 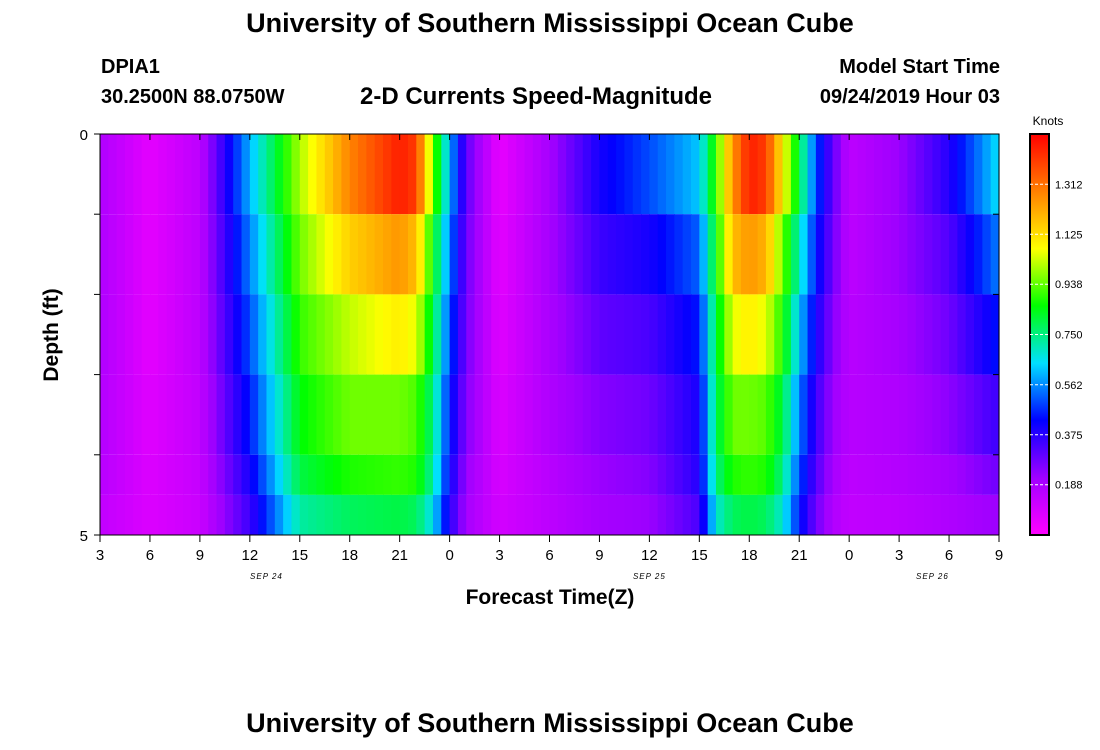 I want to click on x-tick-label: 6, so click(x=949, y=555).